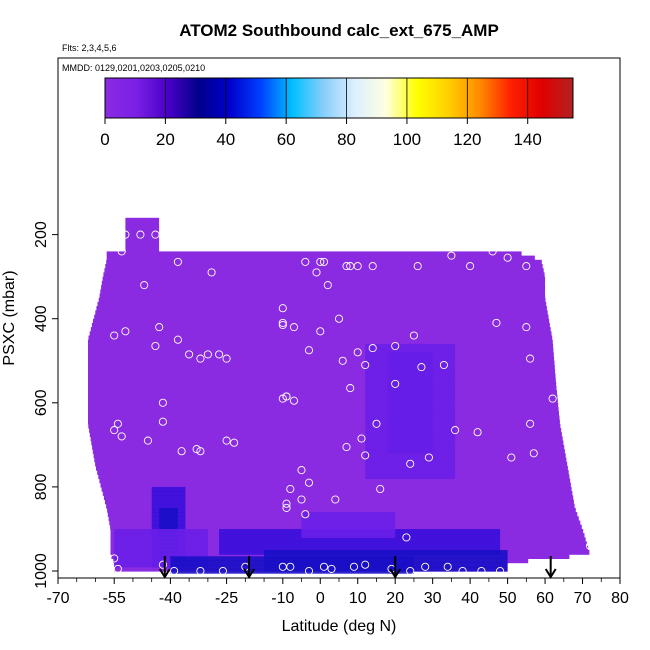 The height and width of the screenshot is (650, 650). I want to click on x-tick-label: 60, so click(545, 598).